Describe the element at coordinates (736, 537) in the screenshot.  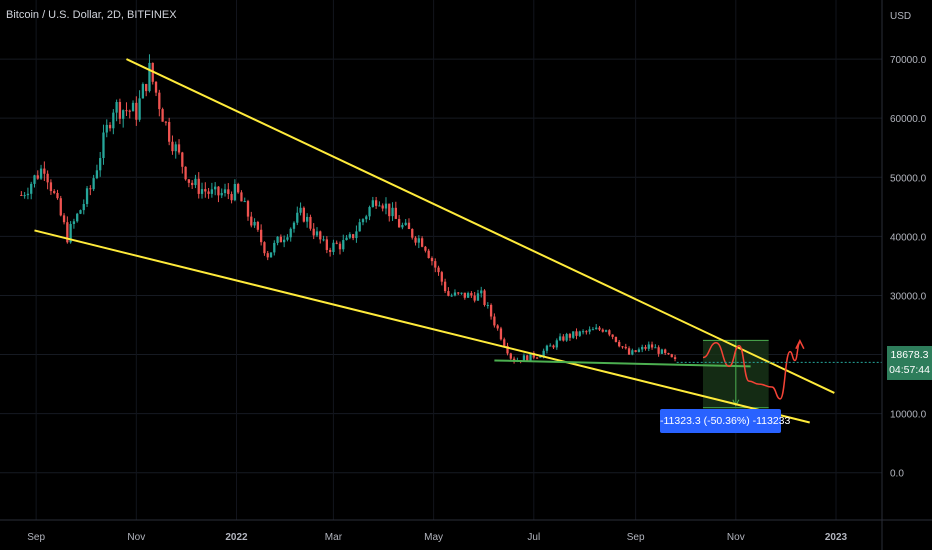
I see `x-tick-label: Nov` at that location.